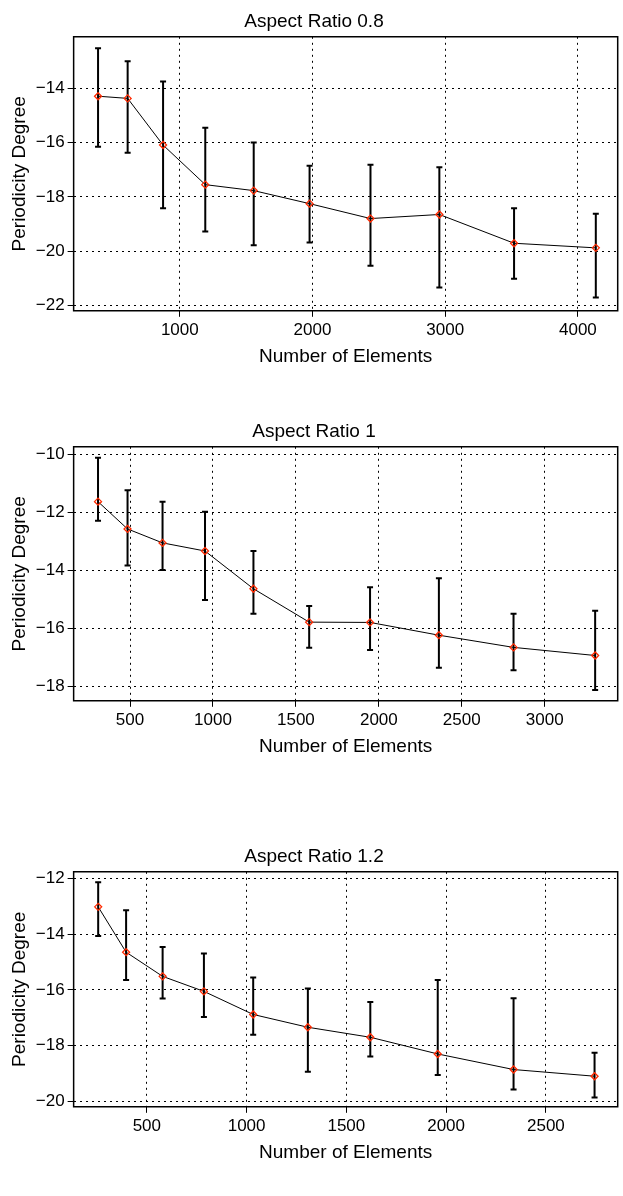 Image resolution: width=623 pixels, height=1196 pixels. I want to click on chart-title: Aspect Ratio 0.8, so click(314, 20).